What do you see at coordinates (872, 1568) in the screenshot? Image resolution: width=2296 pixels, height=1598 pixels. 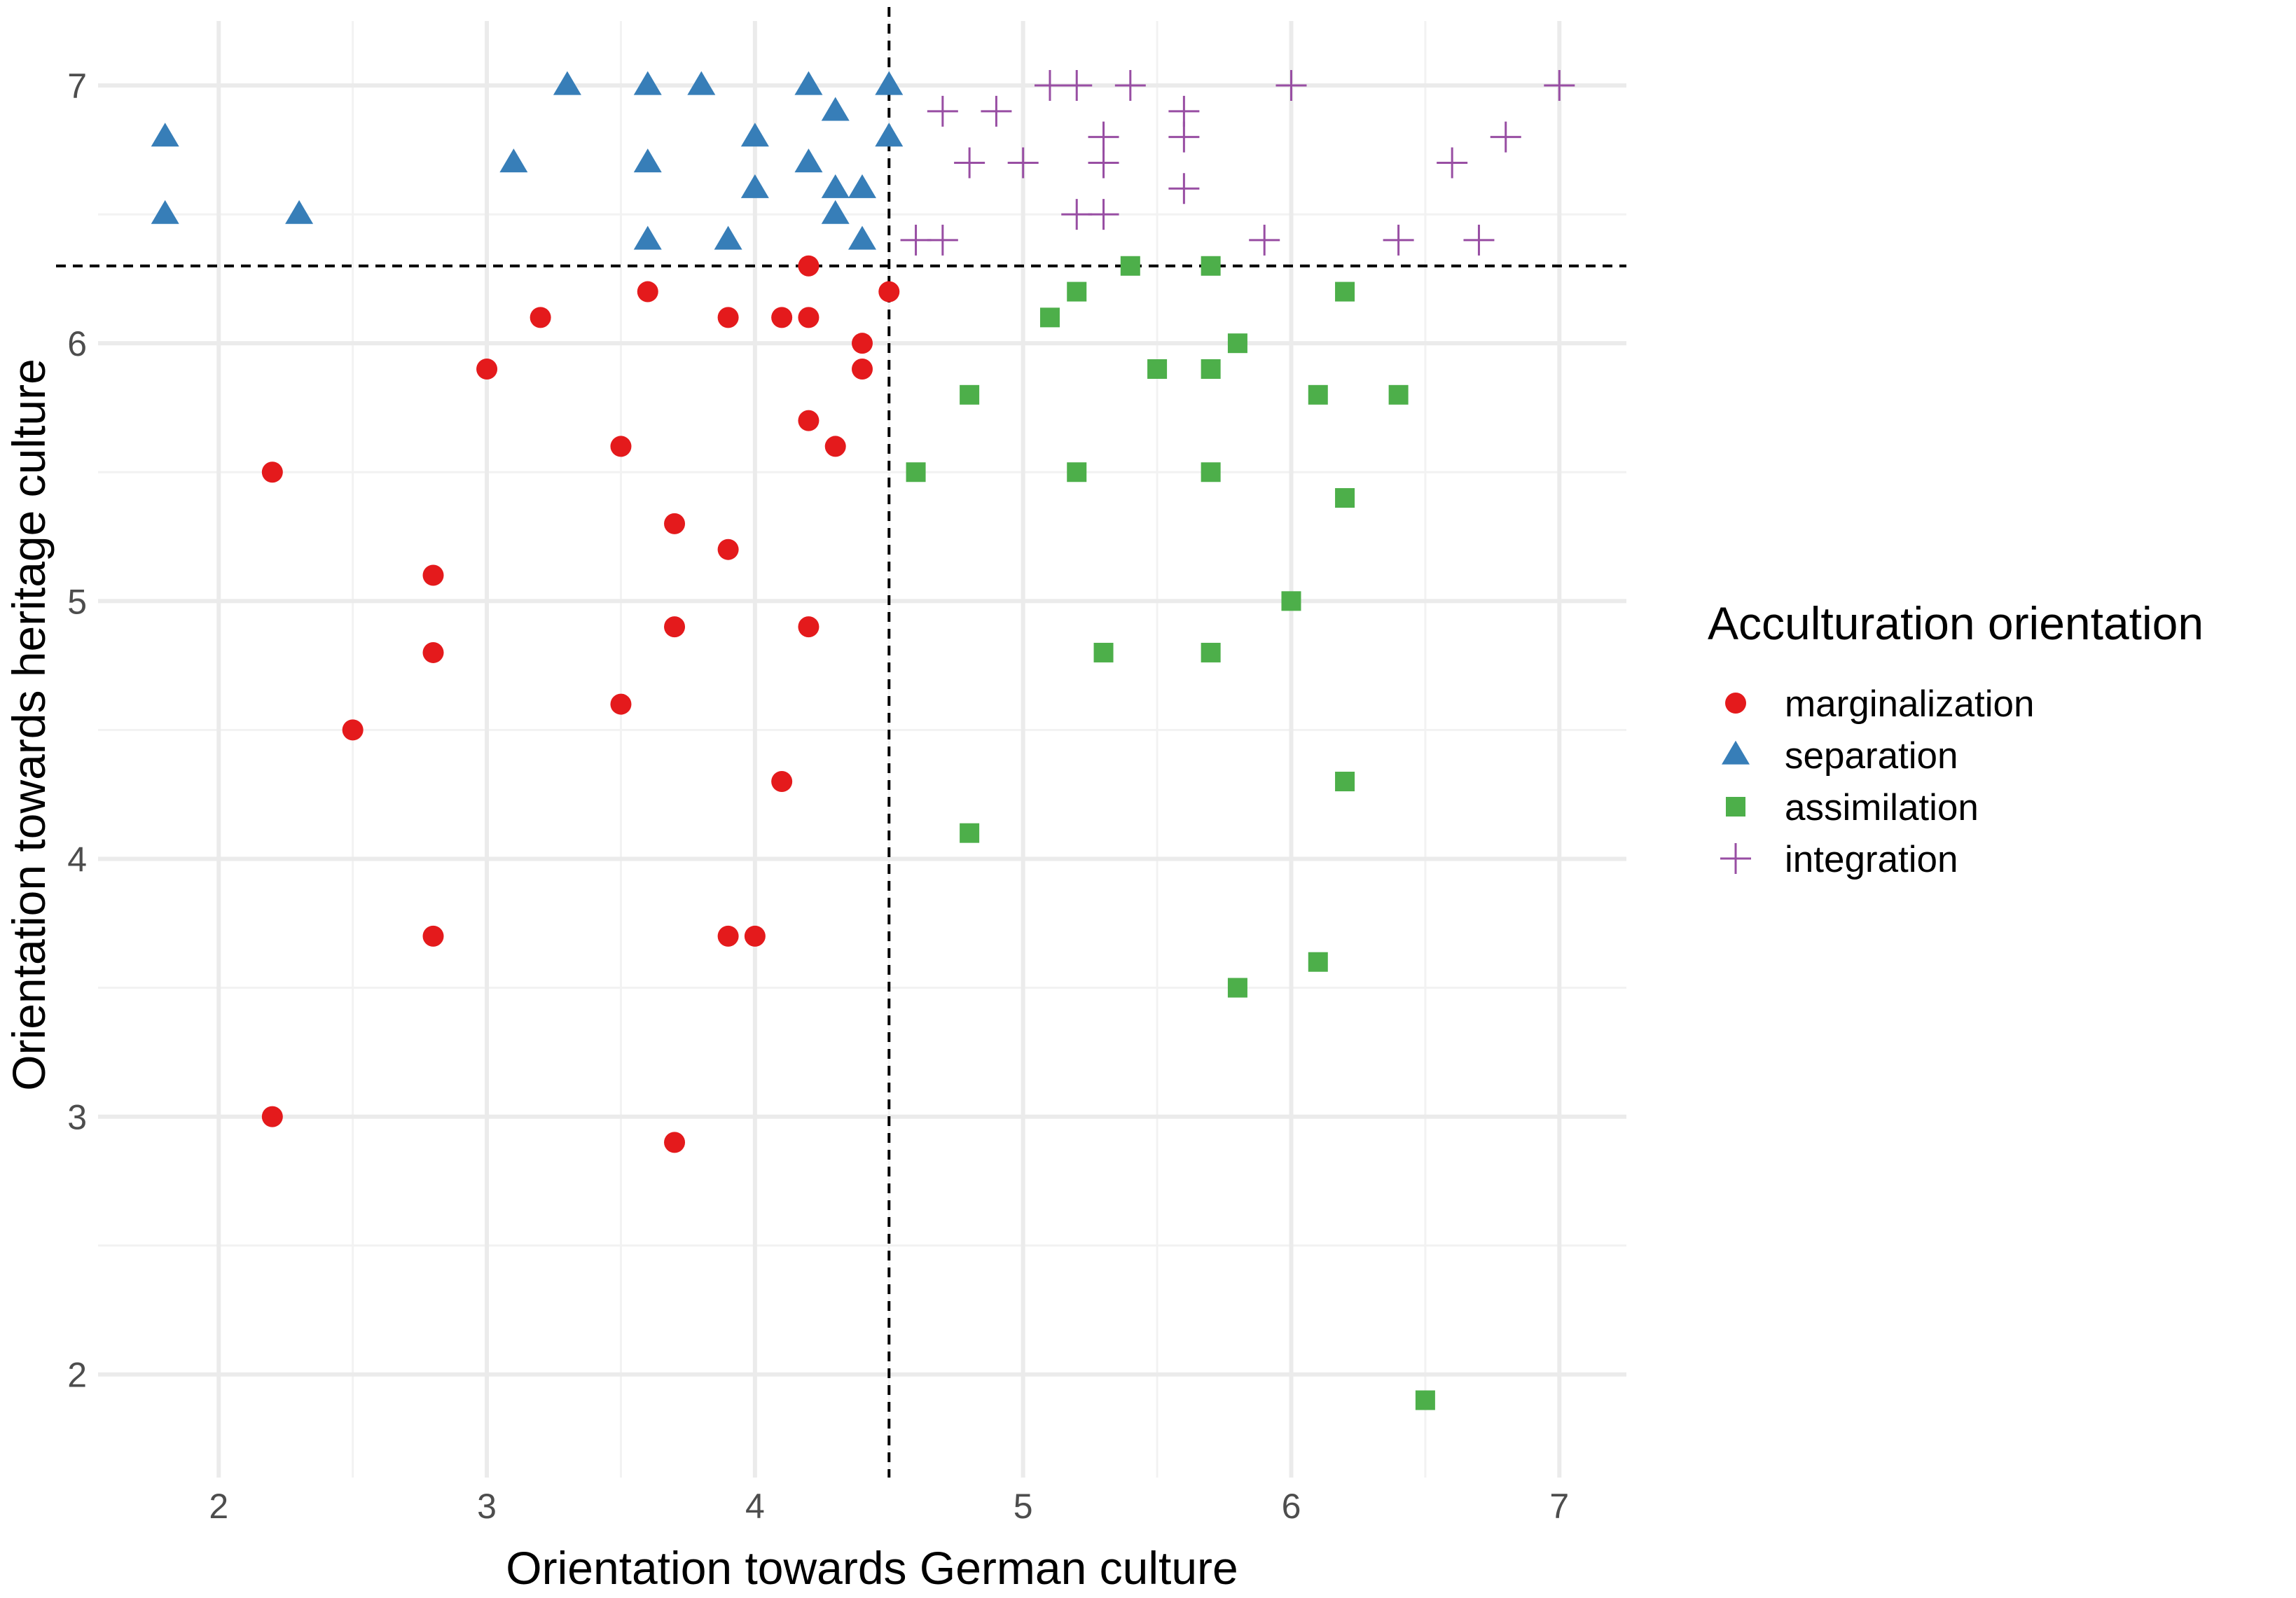 I see `x-axis-title: Orientation towards German culture` at bounding box center [872, 1568].